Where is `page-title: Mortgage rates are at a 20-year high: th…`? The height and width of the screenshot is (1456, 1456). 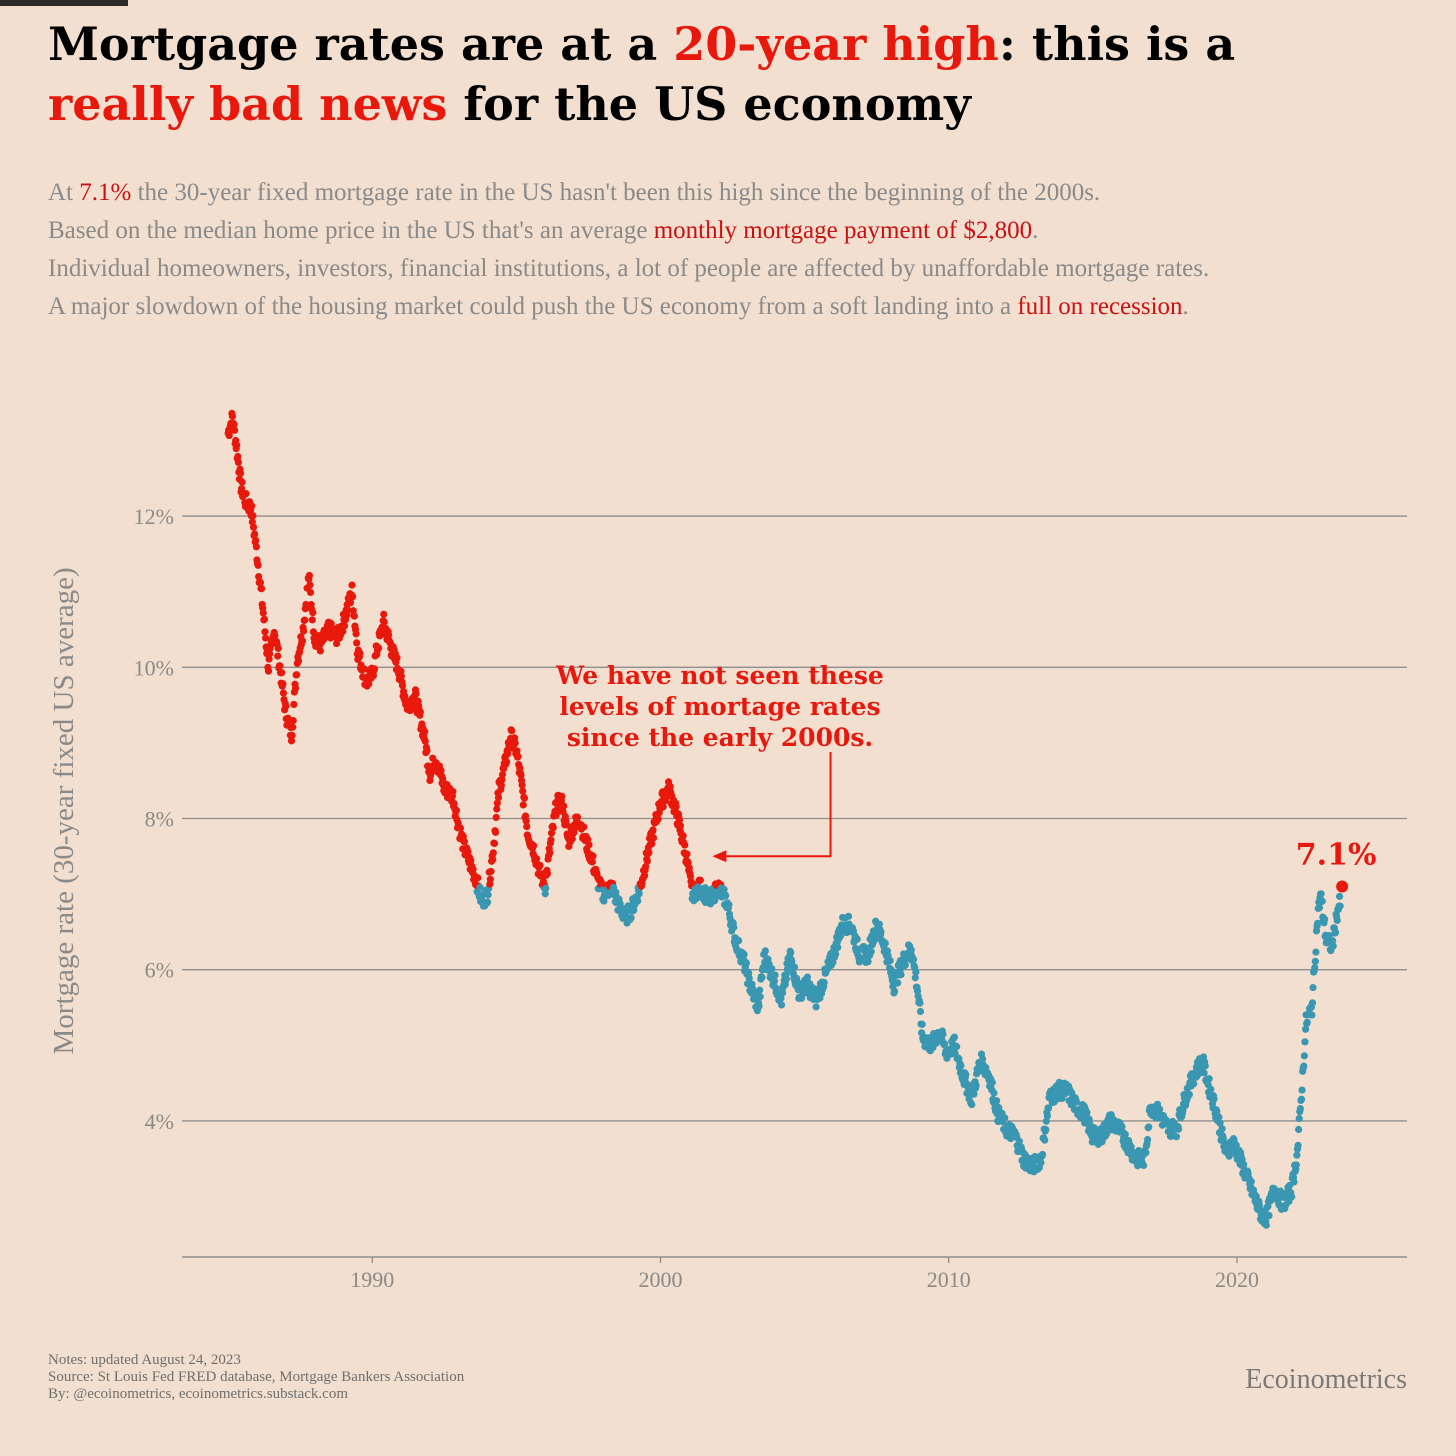
page-title: Mortgage rates are at a 20-year high: th… is located at coordinates (743, 74).